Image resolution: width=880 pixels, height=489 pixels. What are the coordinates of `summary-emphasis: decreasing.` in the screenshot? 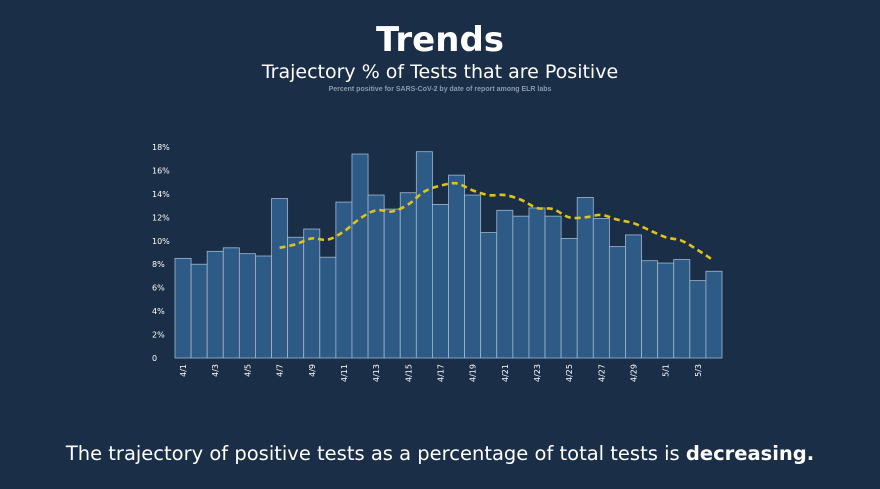 It's located at (750, 453).